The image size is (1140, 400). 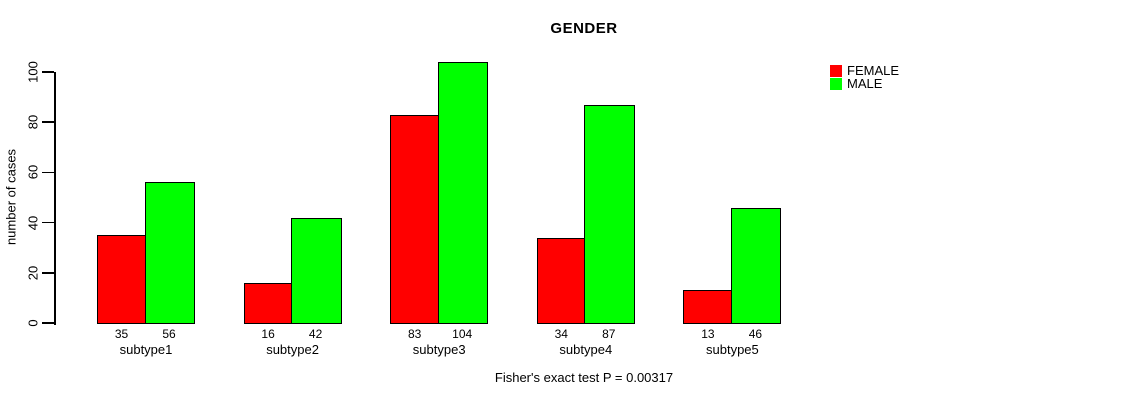 I want to click on bar-female-subtype3, so click(x=415, y=219).